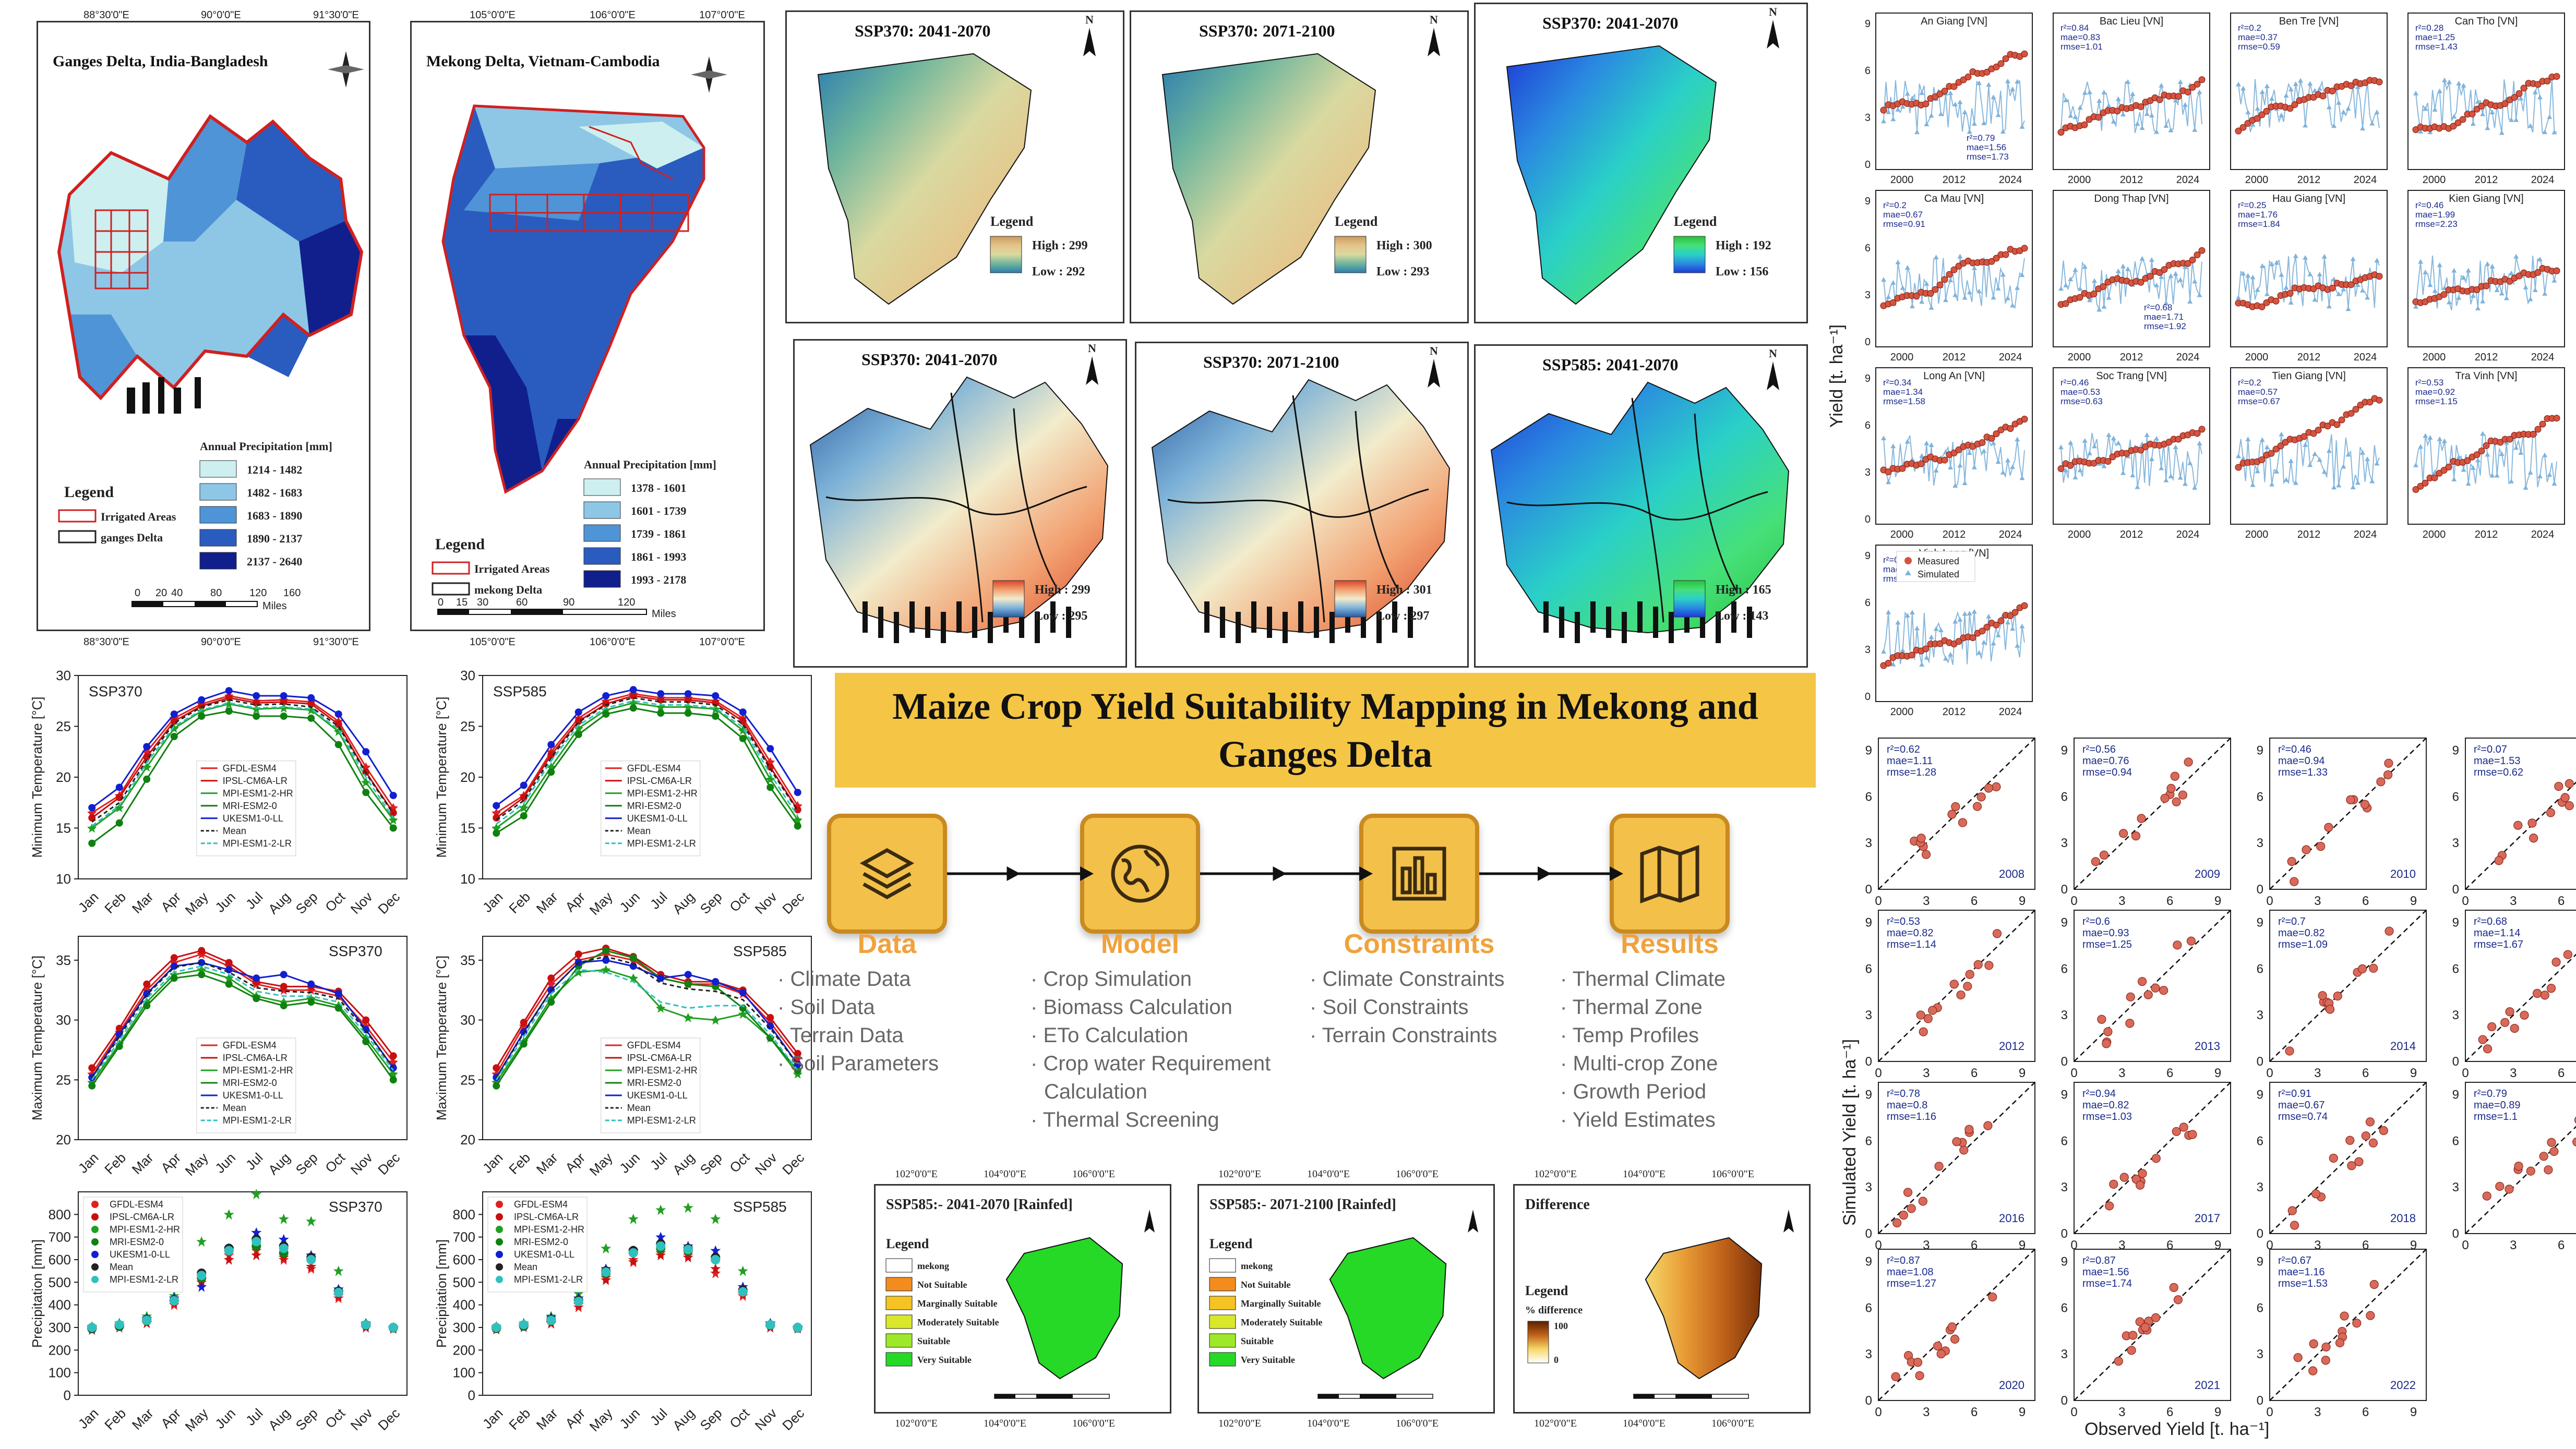  What do you see at coordinates (1956, 814) in the screenshot?
I see `one-to-one-line` at bounding box center [1956, 814].